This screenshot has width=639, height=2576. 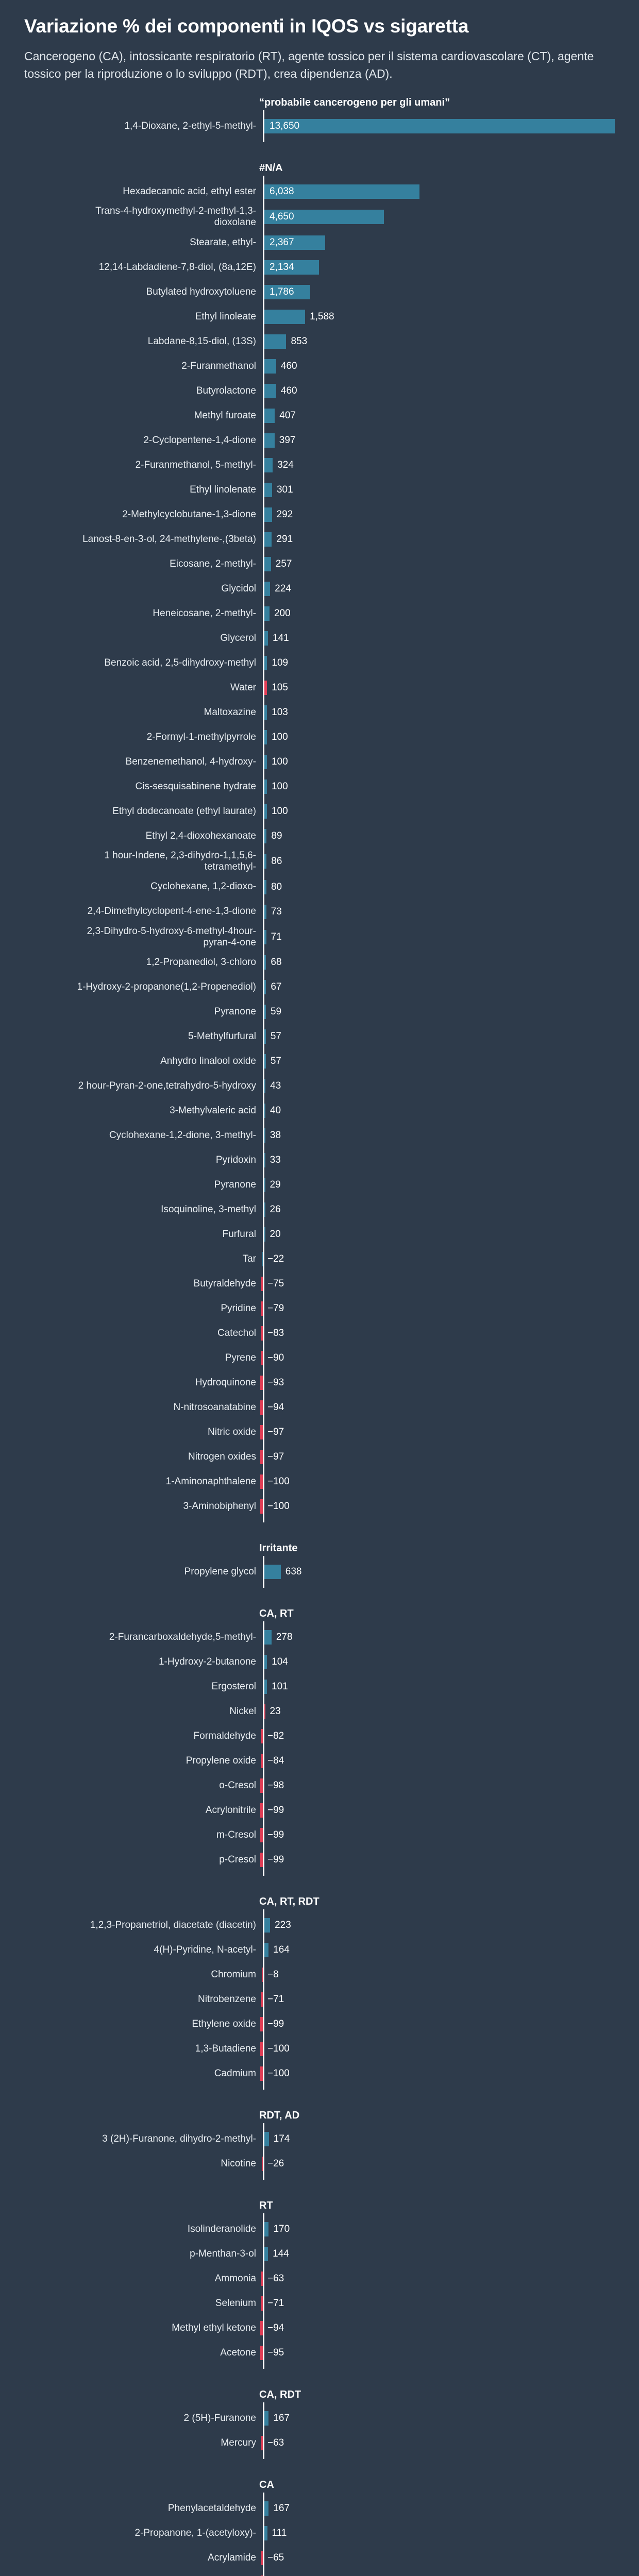 I want to click on bar-row: Ethyl 2,4-dioxohexanoate 89, so click(x=321, y=837).